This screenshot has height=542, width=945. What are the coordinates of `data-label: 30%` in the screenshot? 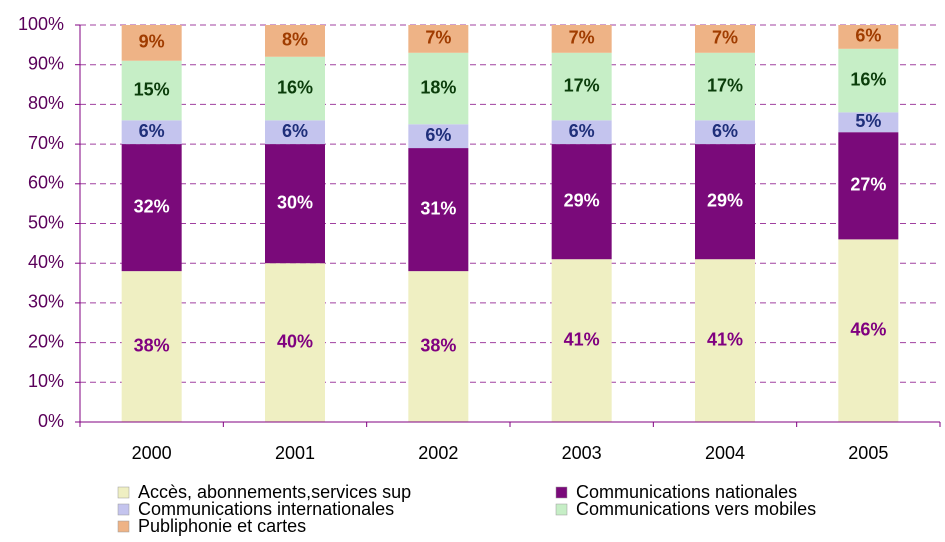 It's located at (295, 202).